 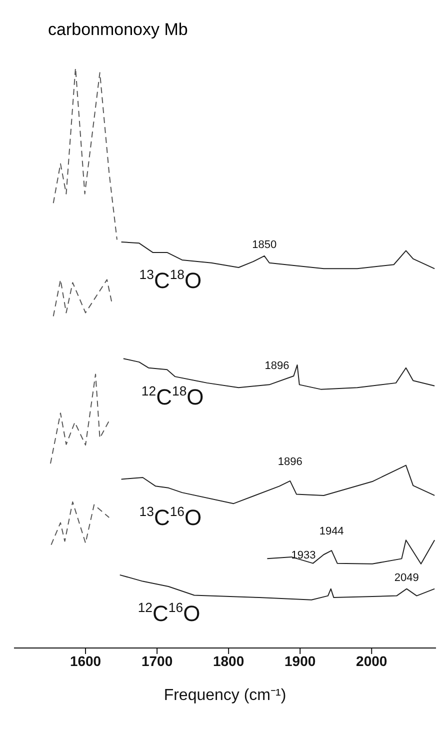 What do you see at coordinates (225, 695) in the screenshot?
I see `x-axis-title: Frequency (cm⁻¹)` at bounding box center [225, 695].